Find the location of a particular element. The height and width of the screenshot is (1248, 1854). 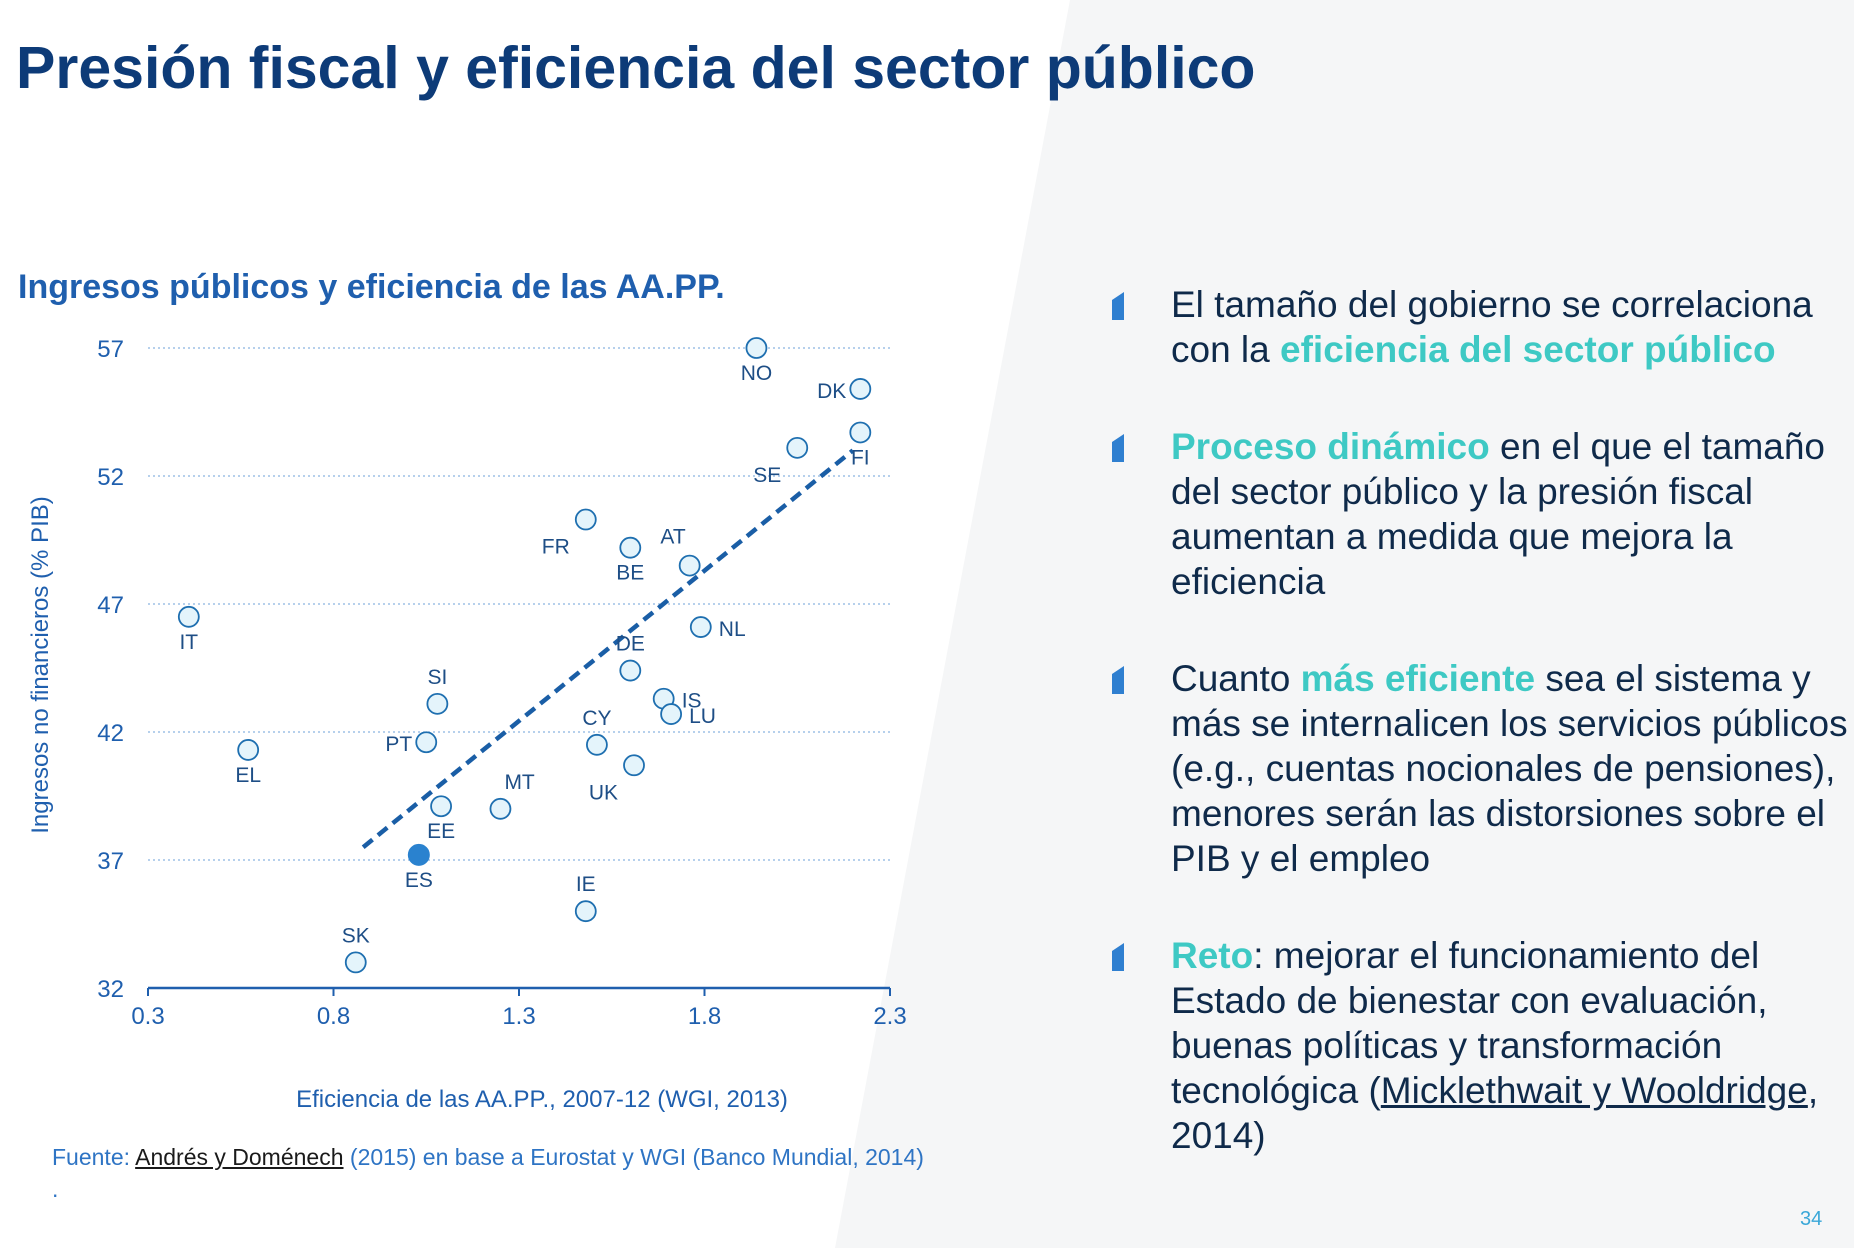

point-label-is: IS is located at coordinates (692, 701).